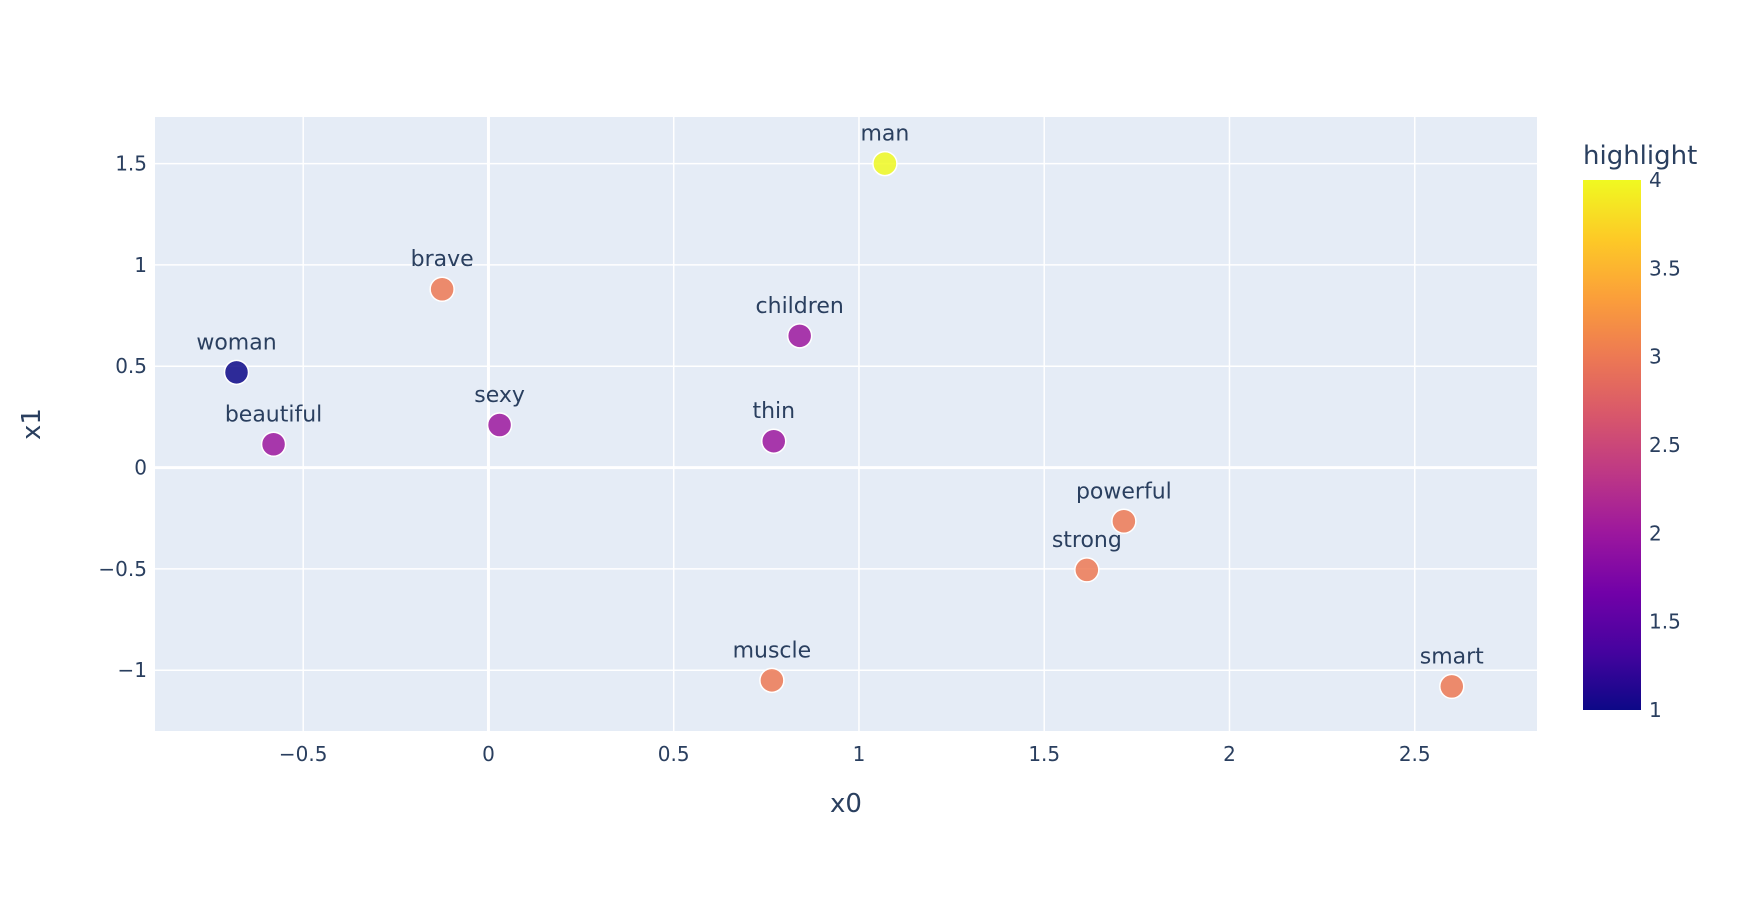 This screenshot has height=898, width=1756. Describe the element at coordinates (1612, 445) in the screenshot. I see `colorbar-gradient` at that location.